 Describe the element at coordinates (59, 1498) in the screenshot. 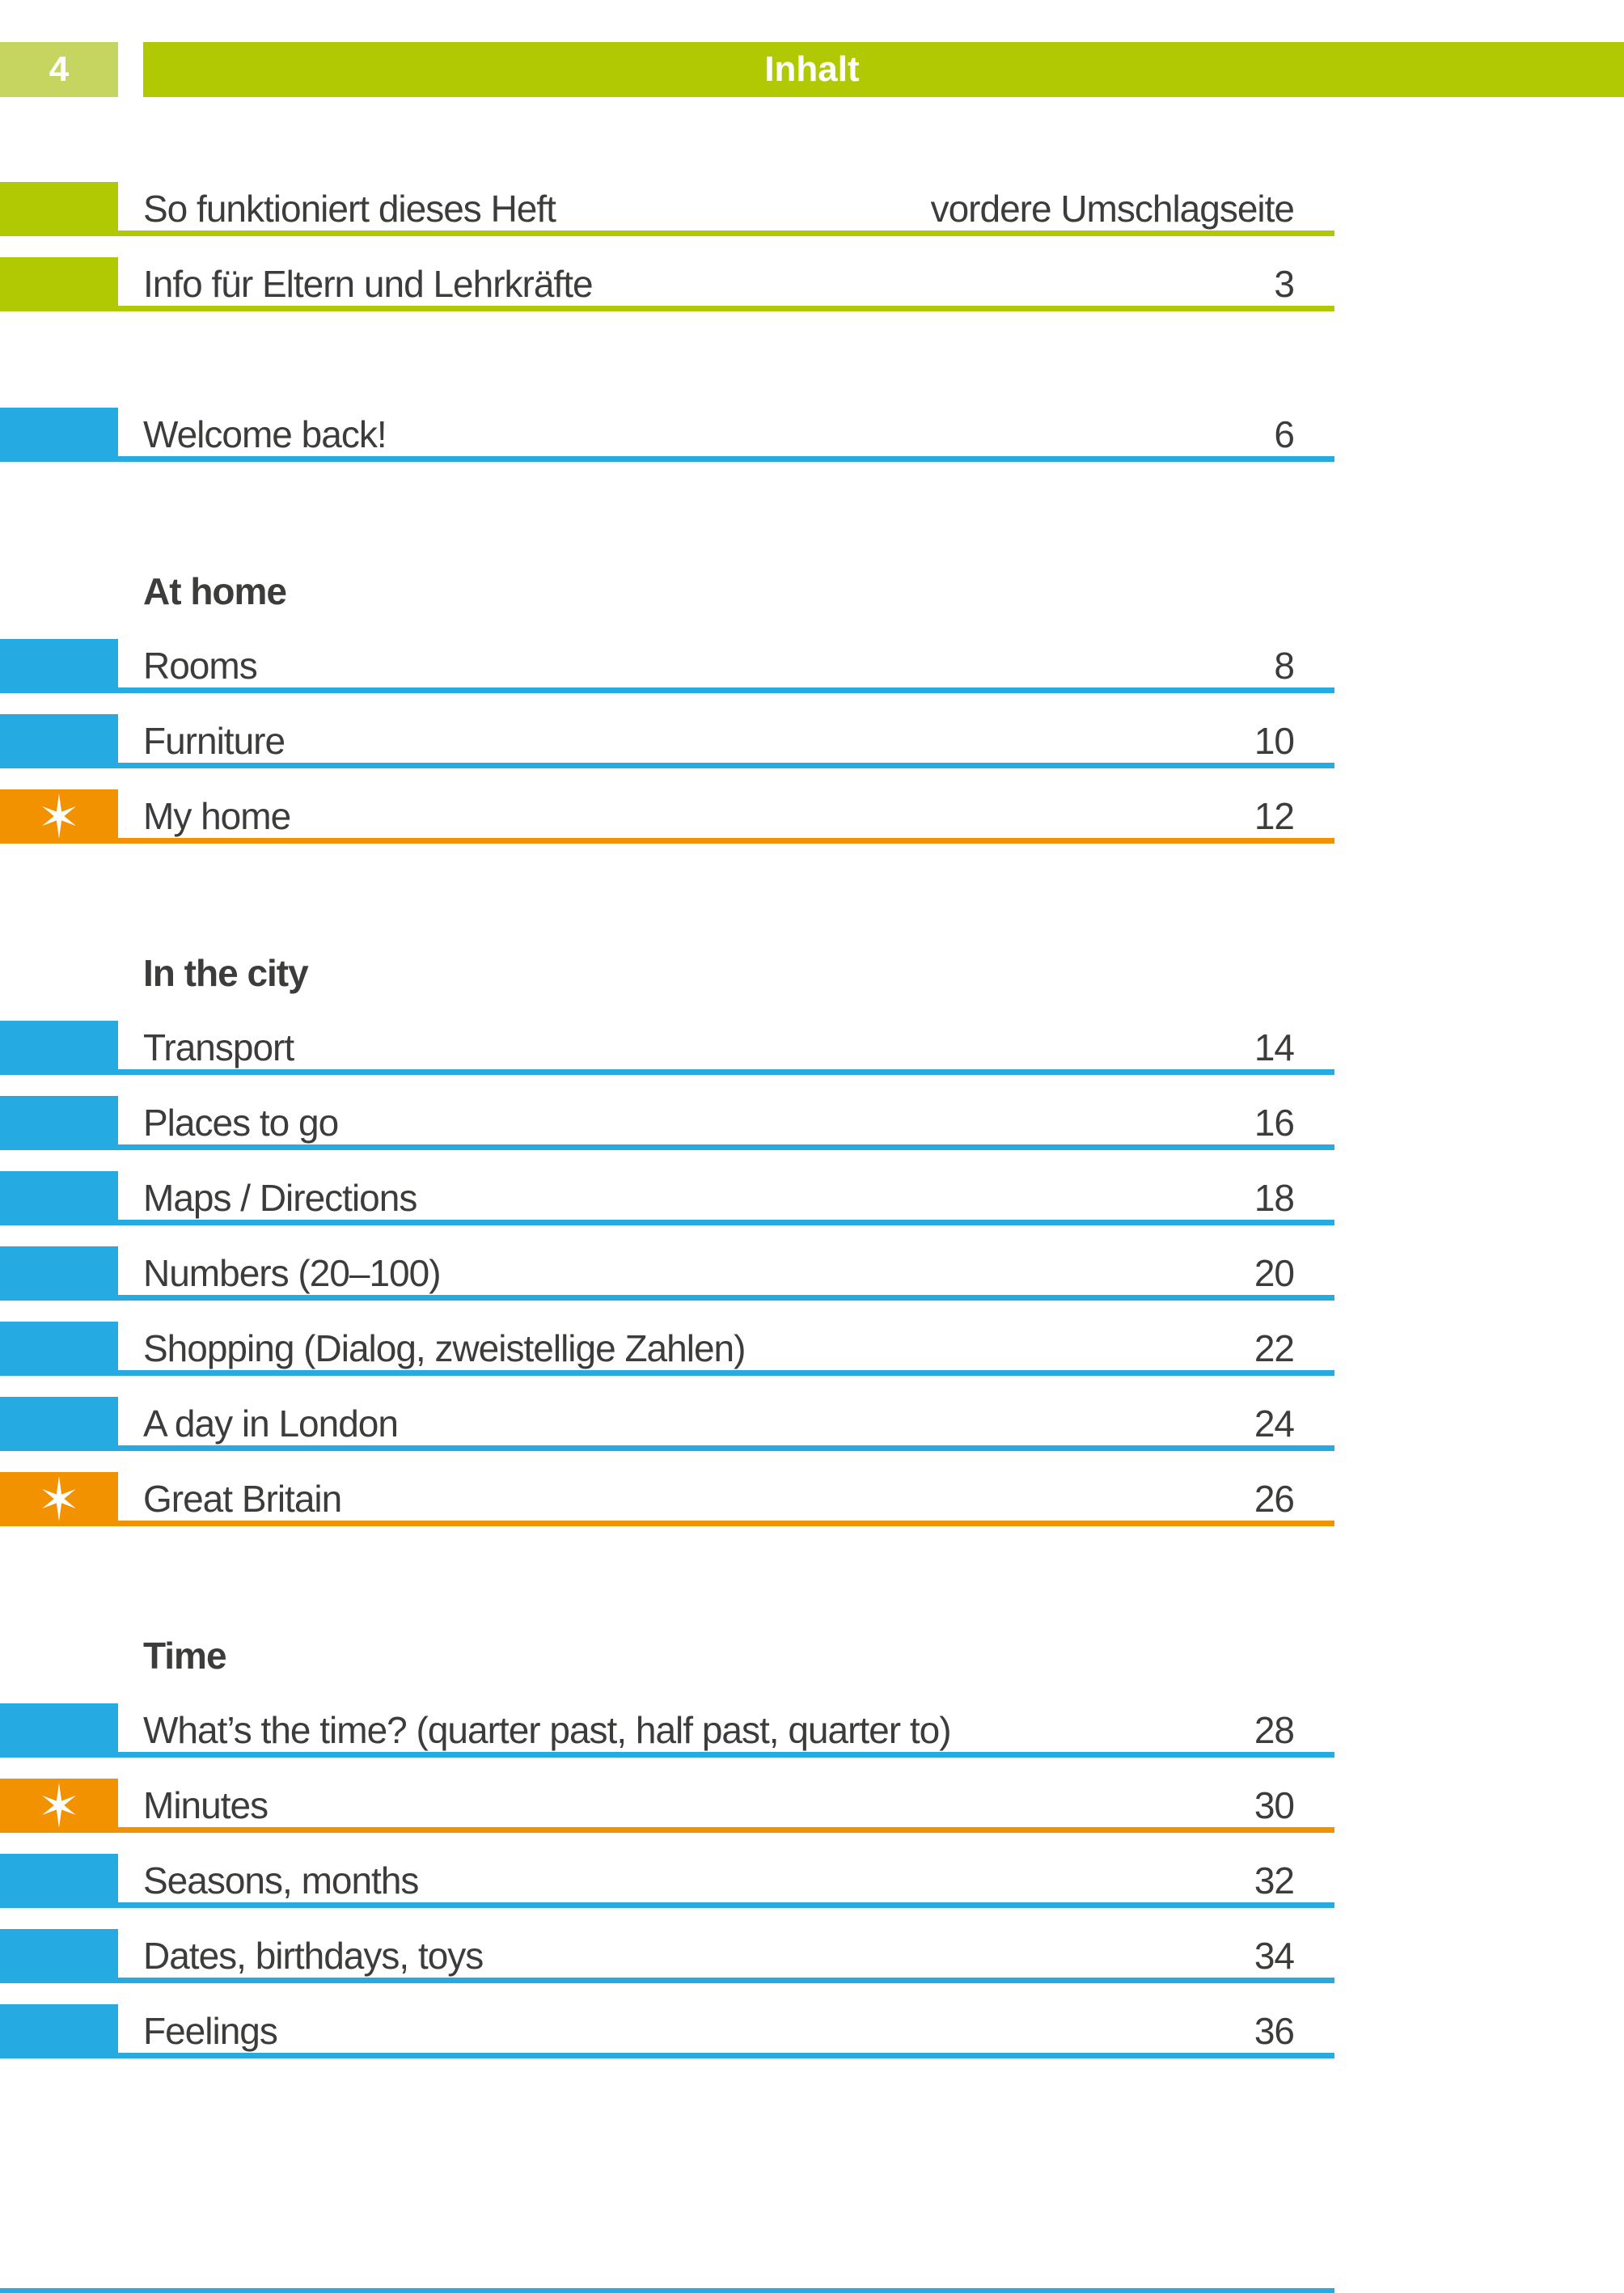

I see `star-icon` at that location.